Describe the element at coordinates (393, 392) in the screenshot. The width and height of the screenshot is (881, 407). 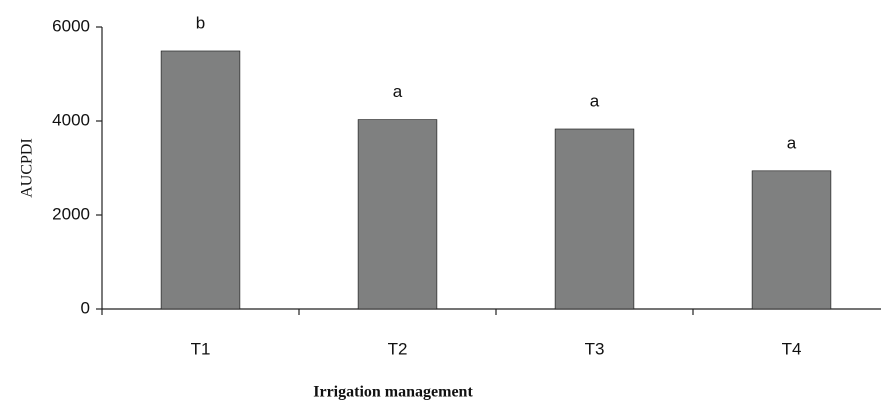
I see `x-axis-label: Irrigation management` at that location.